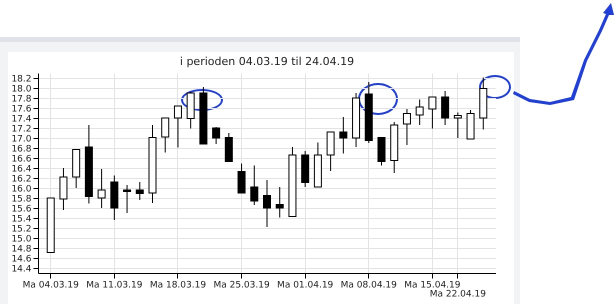 The image size is (615, 304). I want to click on x-tick-label: Ma 04.03.19, so click(51, 285).